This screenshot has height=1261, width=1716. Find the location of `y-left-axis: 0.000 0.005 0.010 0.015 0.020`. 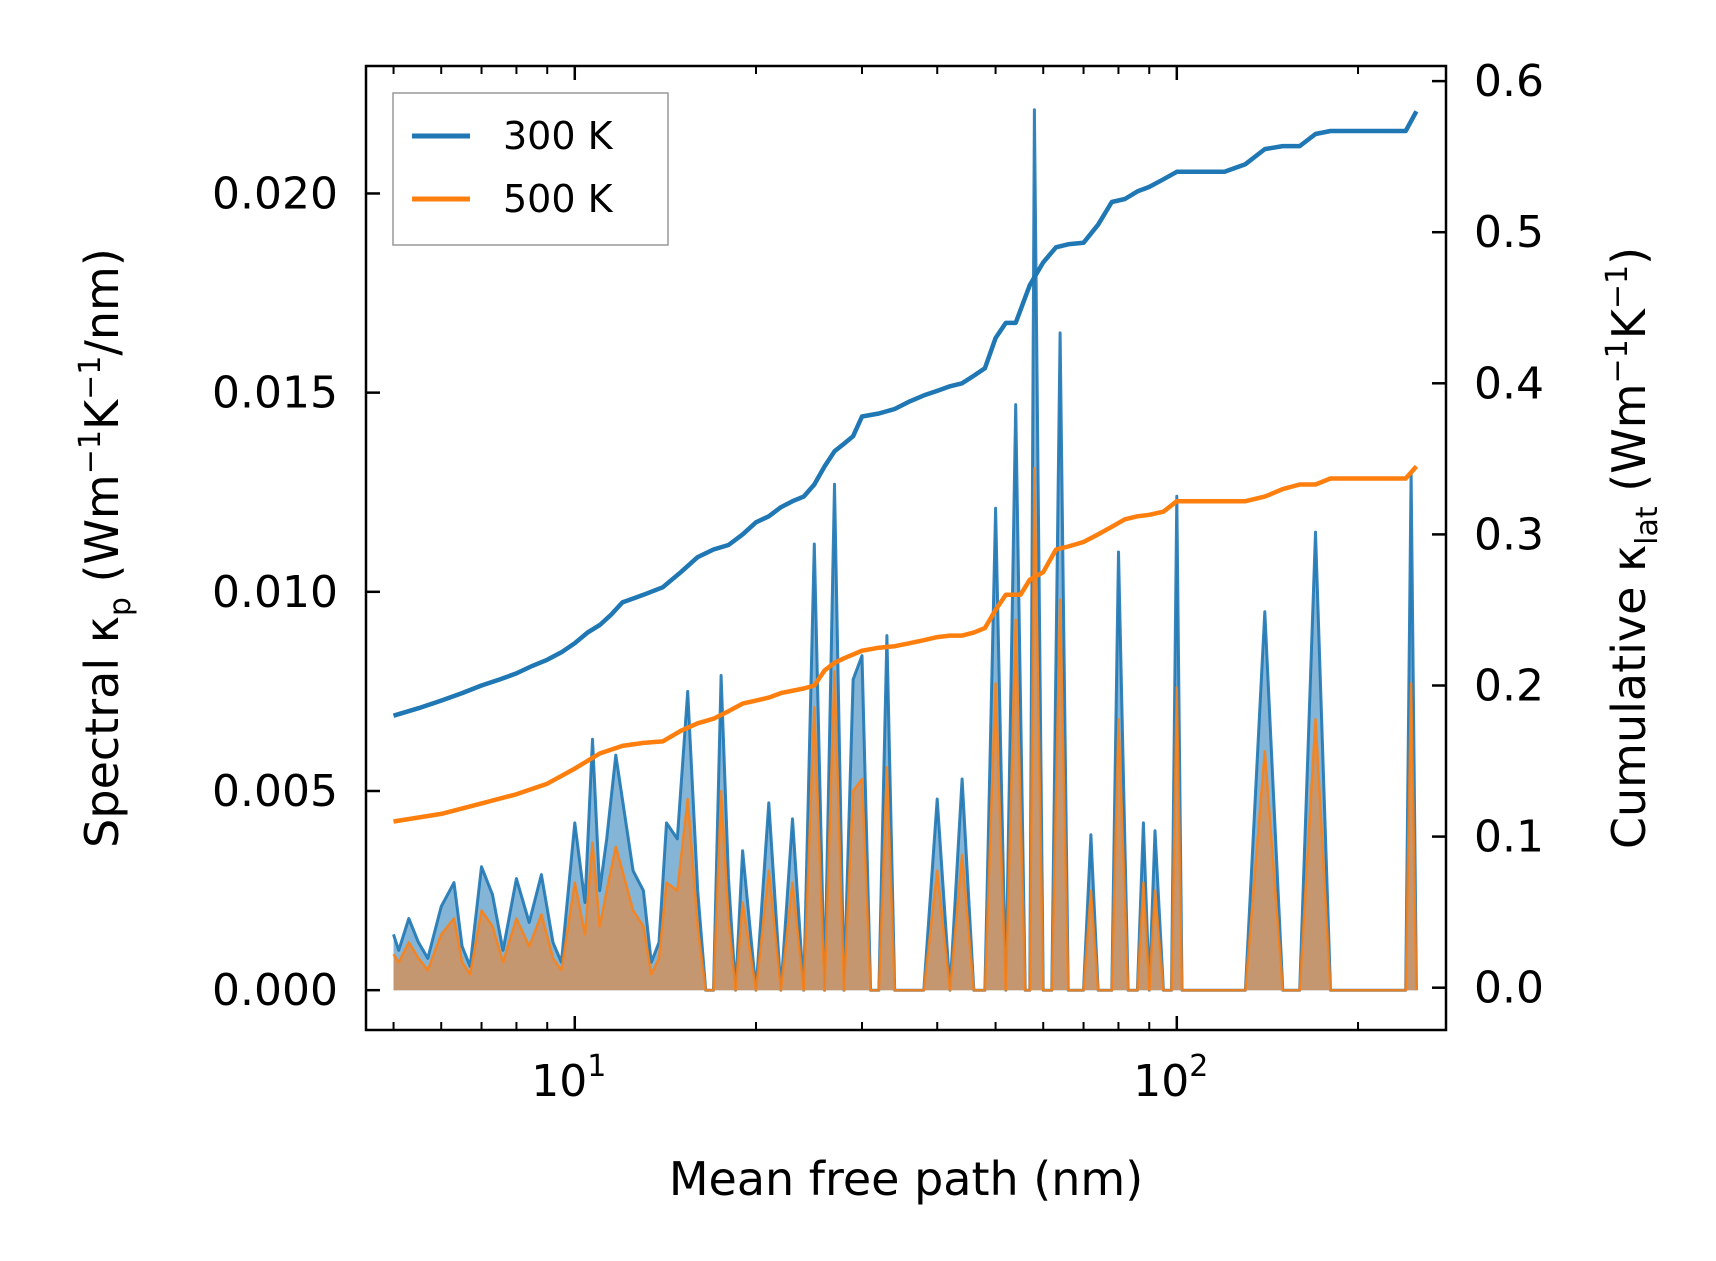

y-left-axis: 0.000 0.005 0.010 0.015 0.020 is located at coordinates (296, 592).